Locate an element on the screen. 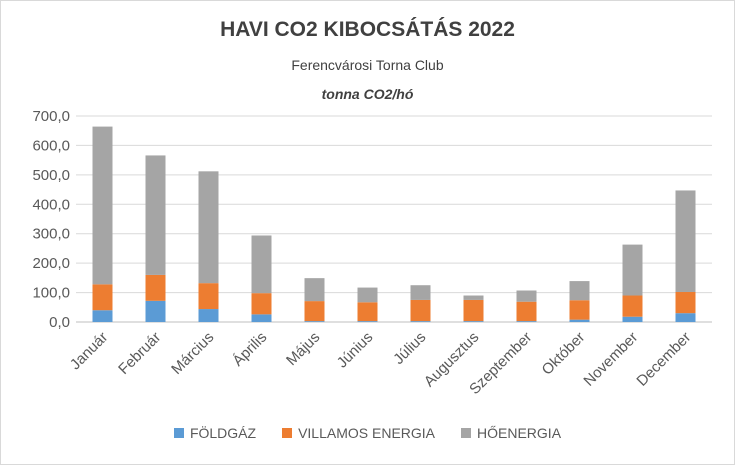  y-tick-label: 200,0 is located at coordinates (51, 263).